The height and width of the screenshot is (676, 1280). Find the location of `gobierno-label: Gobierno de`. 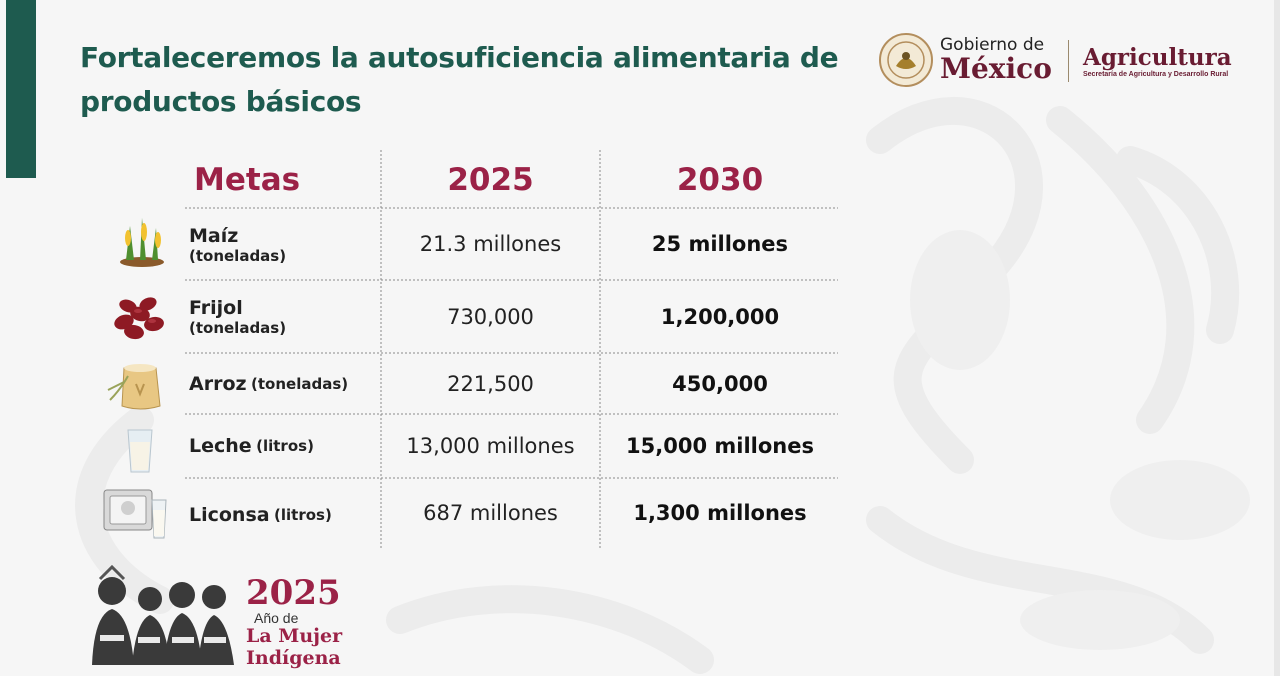

gobierno-label: Gobierno de is located at coordinates (992, 45).